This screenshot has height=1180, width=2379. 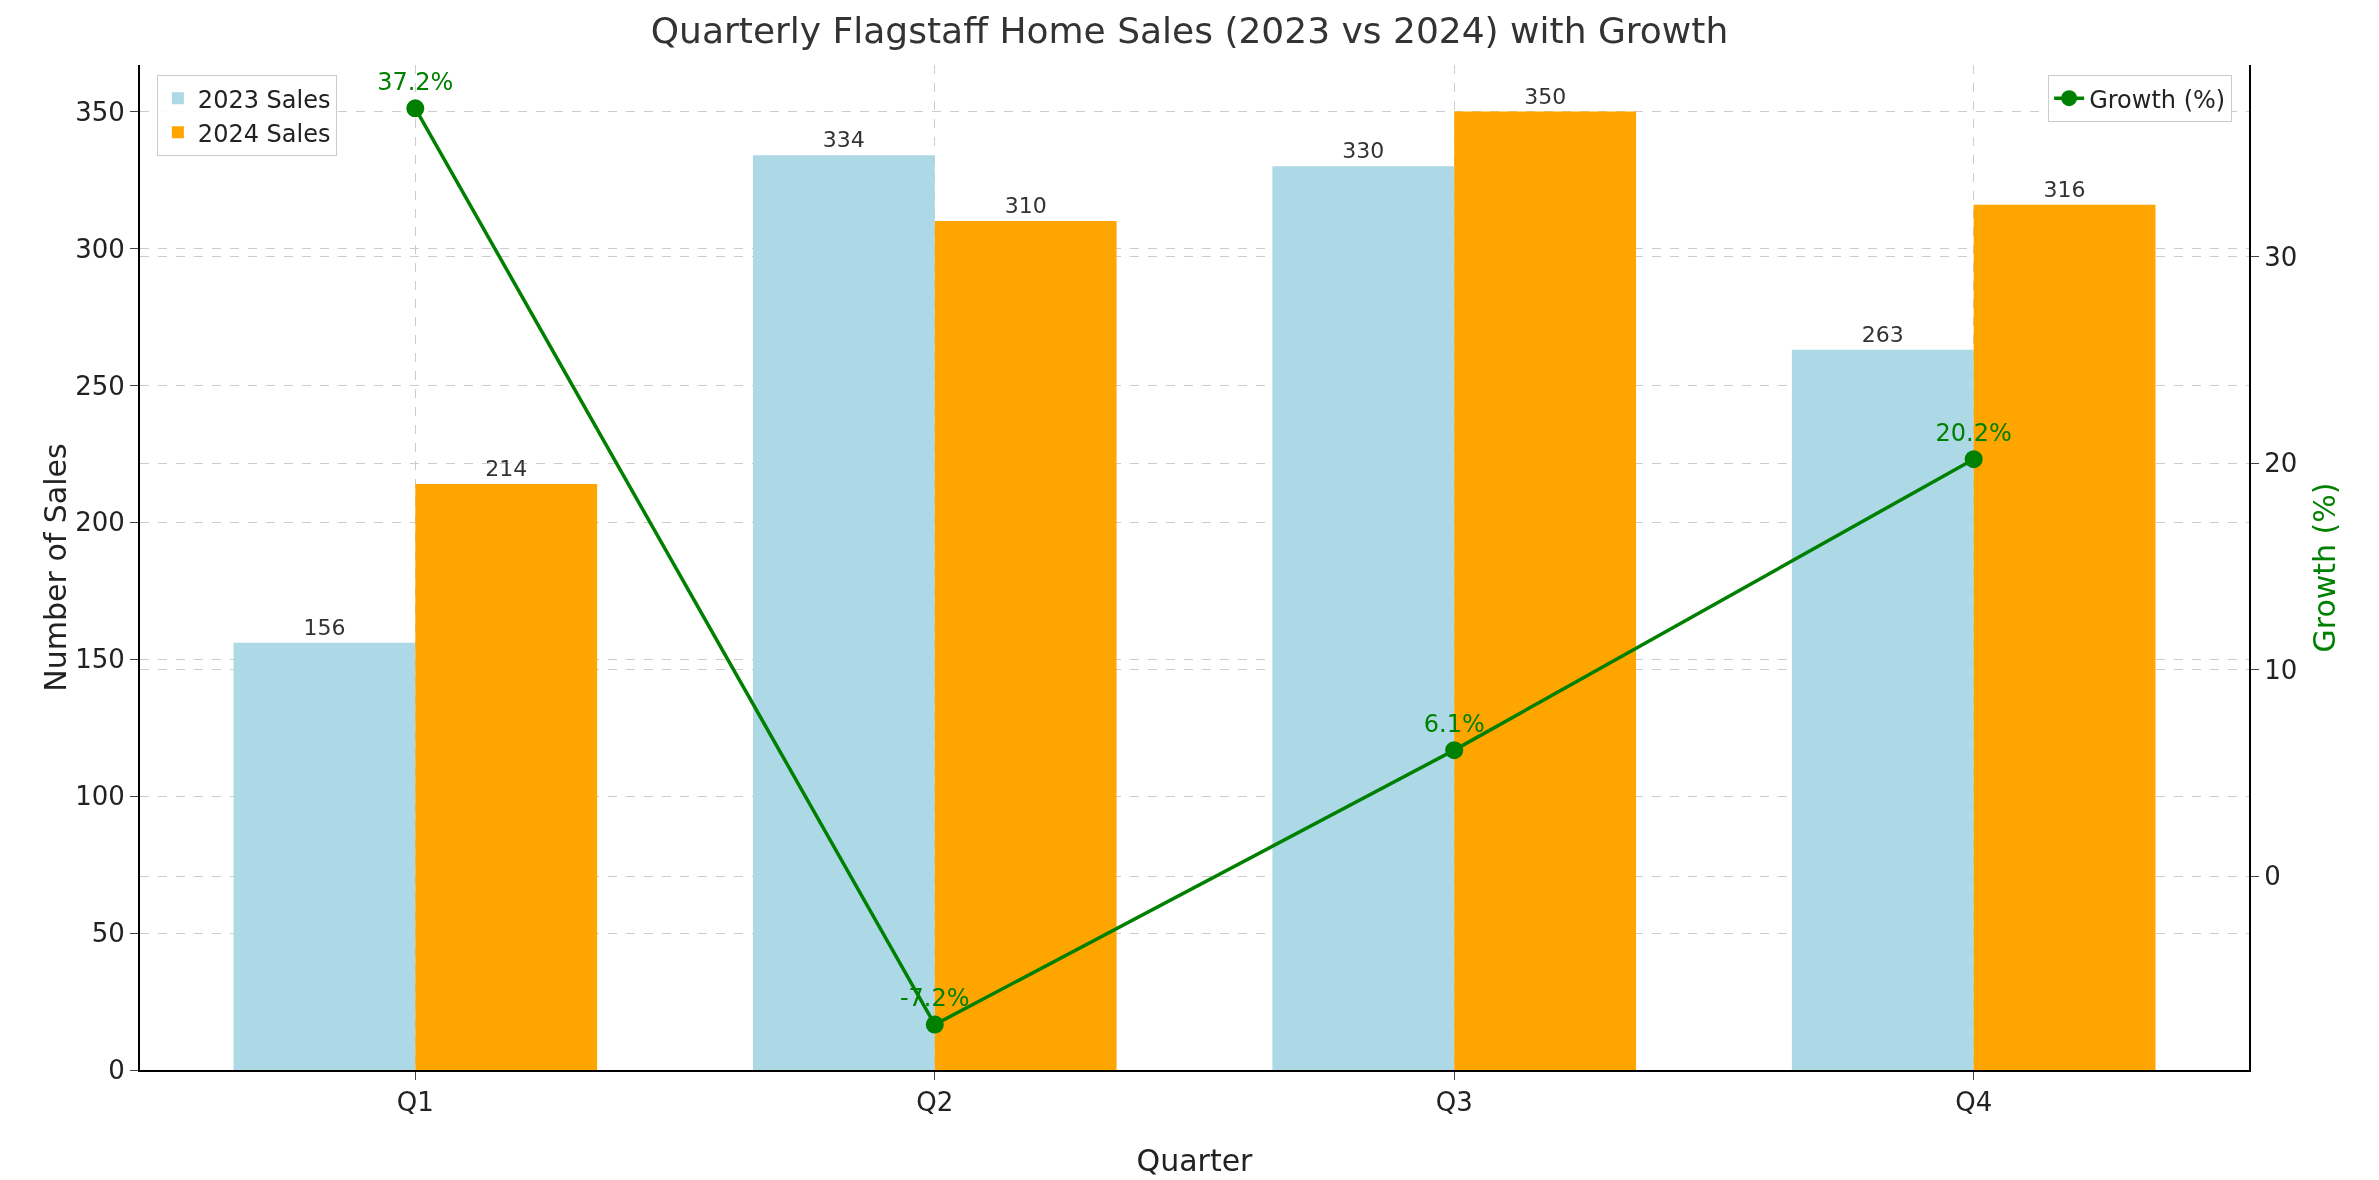 What do you see at coordinates (264, 99) in the screenshot?
I see `legend-label: 2023 Sales` at bounding box center [264, 99].